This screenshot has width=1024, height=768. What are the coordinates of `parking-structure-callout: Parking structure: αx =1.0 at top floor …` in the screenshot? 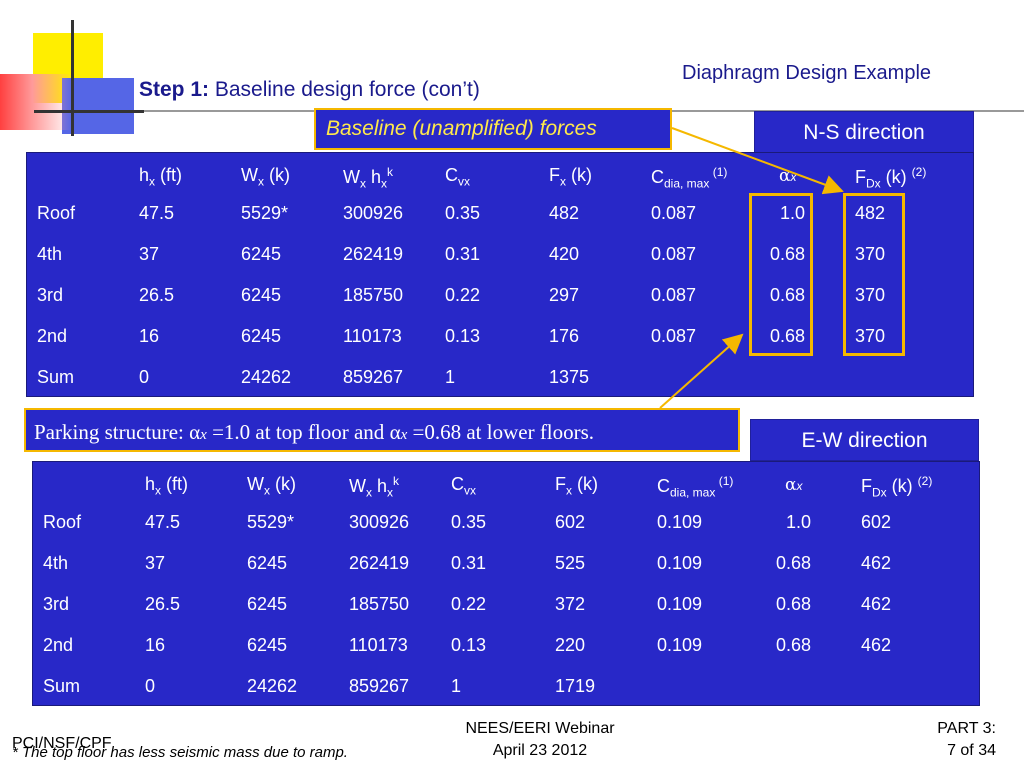 It's located at (382, 430).